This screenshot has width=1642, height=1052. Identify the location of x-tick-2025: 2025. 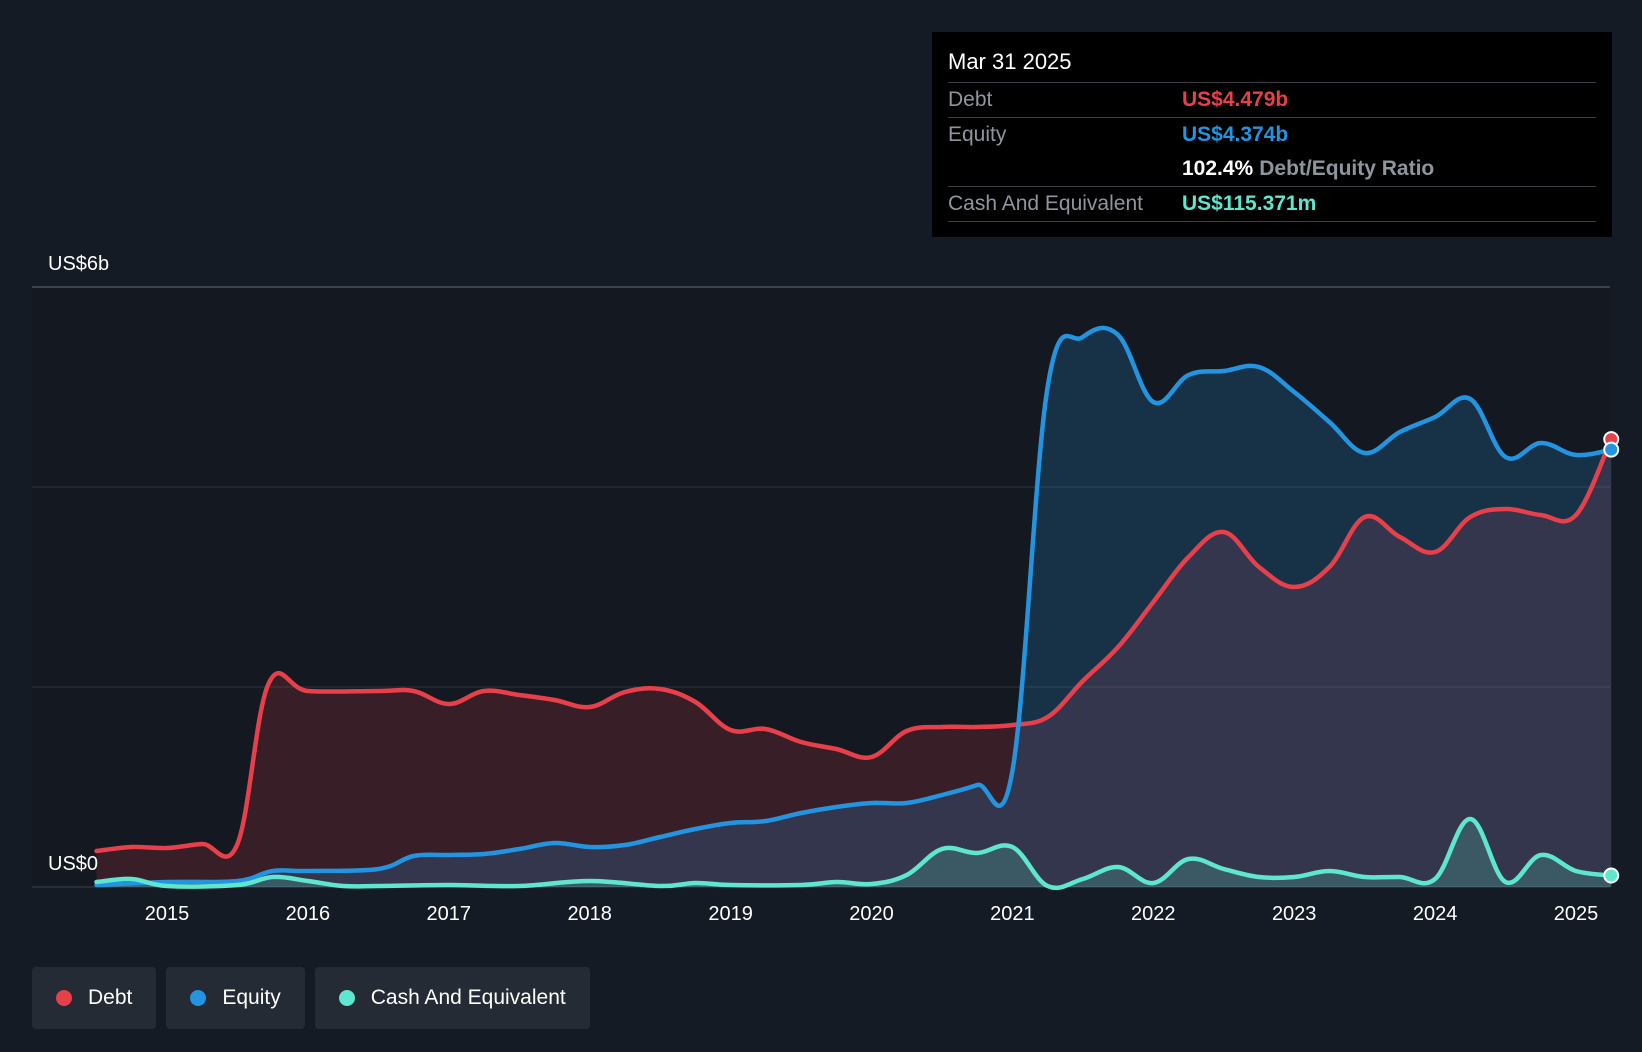
(1576, 914).